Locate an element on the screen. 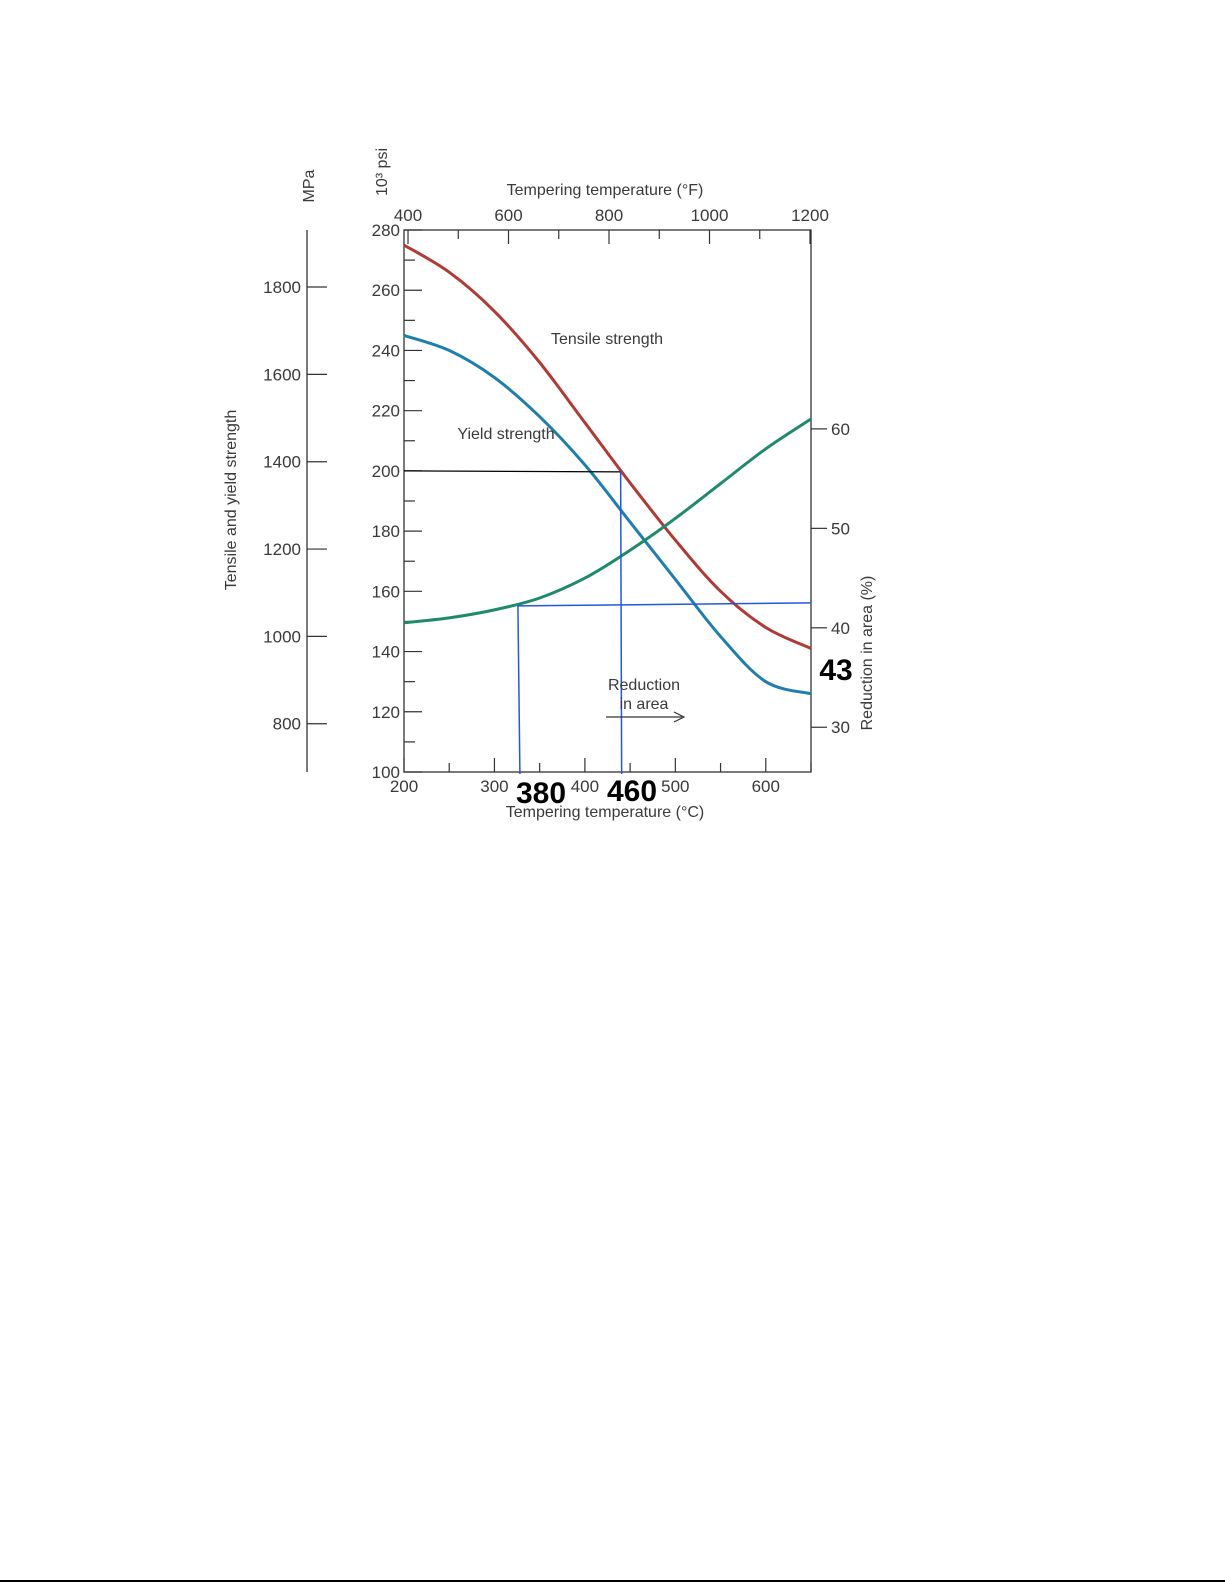 Image resolution: width=1225 pixels, height=1585 pixels. ksi-tick-label: 180 is located at coordinates (386, 531).